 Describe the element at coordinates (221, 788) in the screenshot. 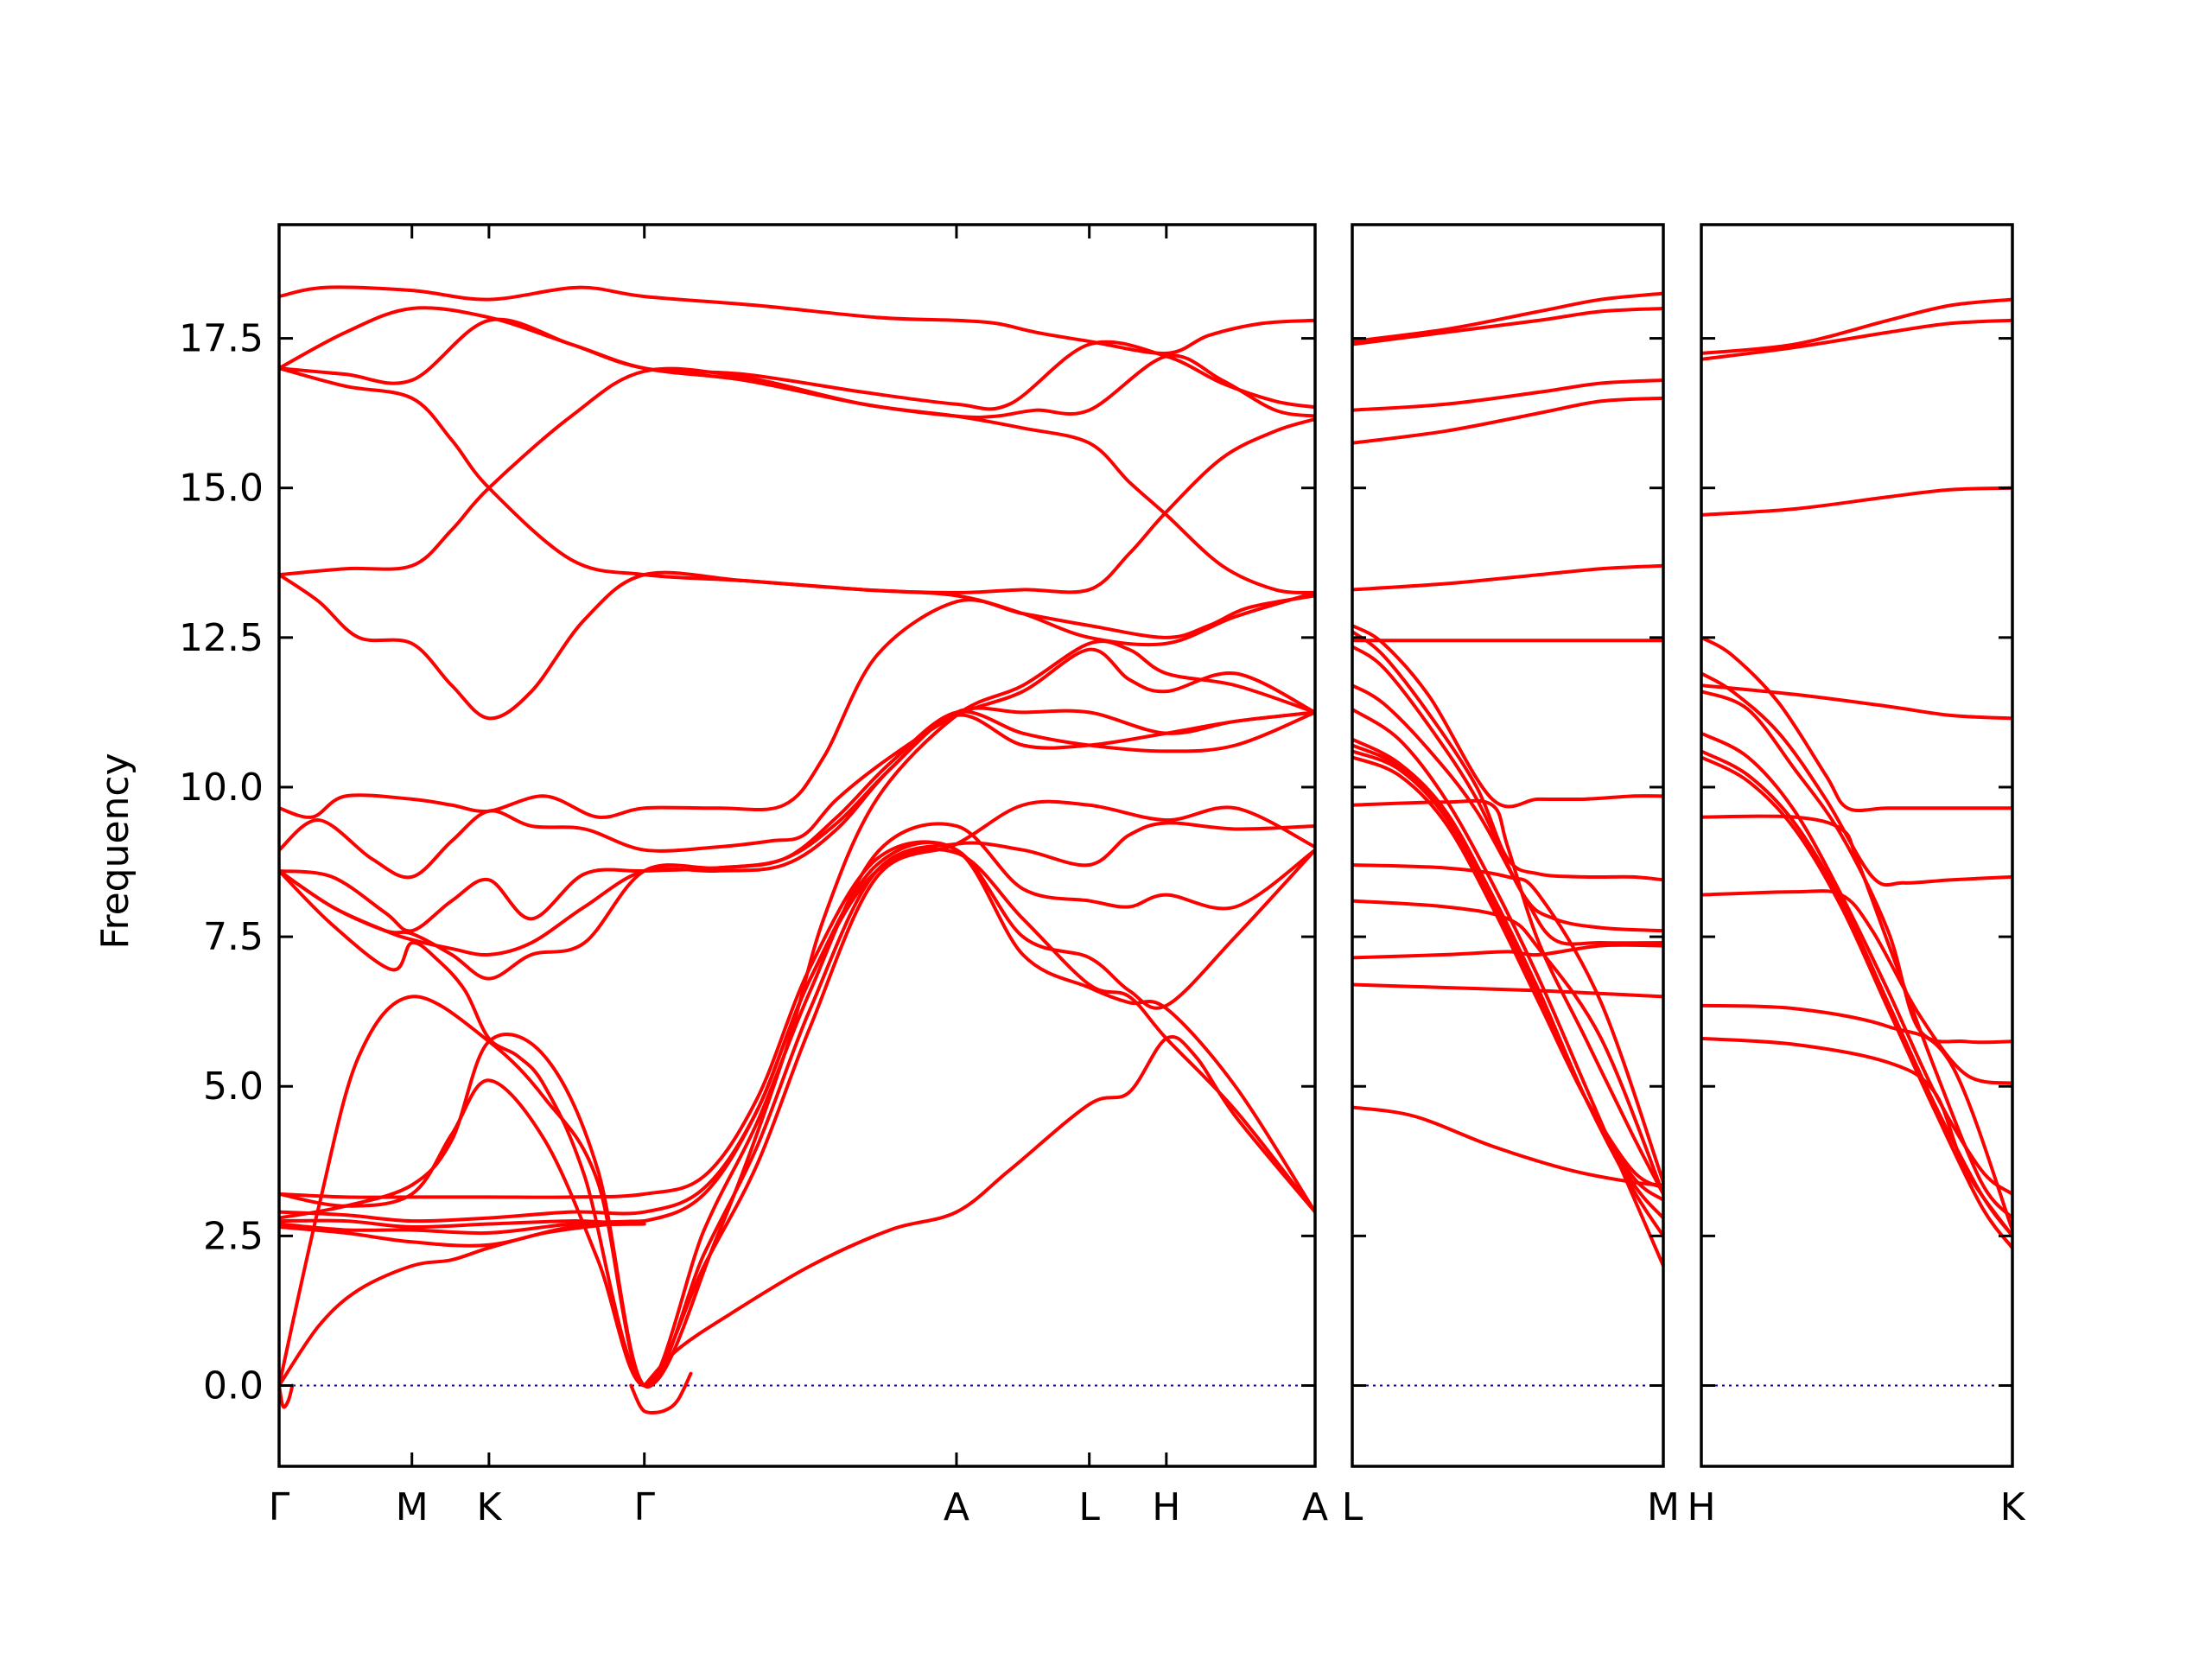

I see `y-tick-label: 10.0` at that location.